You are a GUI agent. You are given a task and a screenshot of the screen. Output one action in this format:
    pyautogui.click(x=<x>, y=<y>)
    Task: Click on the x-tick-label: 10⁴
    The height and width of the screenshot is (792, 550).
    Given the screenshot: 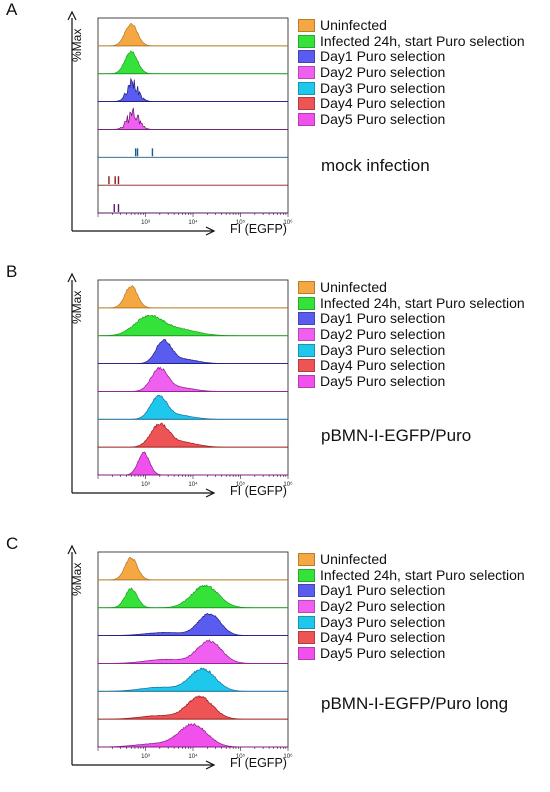 What is the action you would take?
    pyautogui.click(x=193, y=222)
    